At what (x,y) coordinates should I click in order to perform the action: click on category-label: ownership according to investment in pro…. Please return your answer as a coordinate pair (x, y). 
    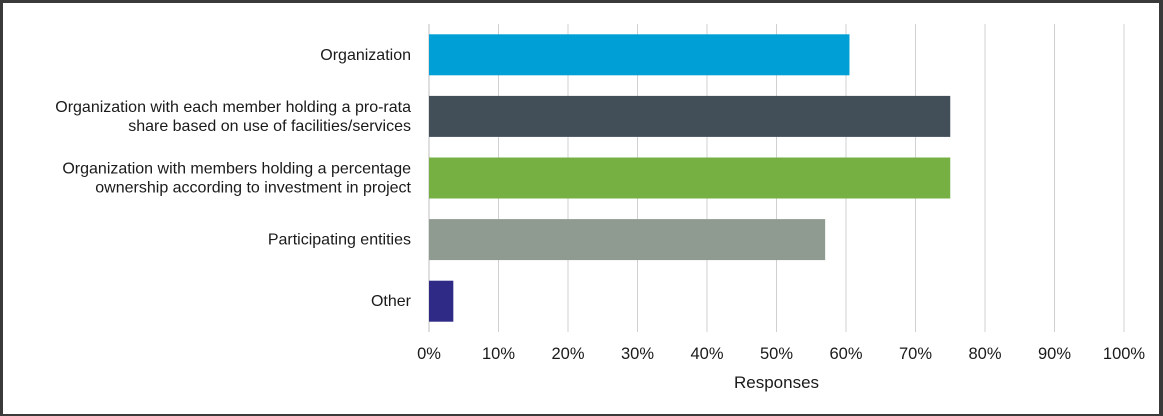
    Looking at the image, I should click on (253, 188).